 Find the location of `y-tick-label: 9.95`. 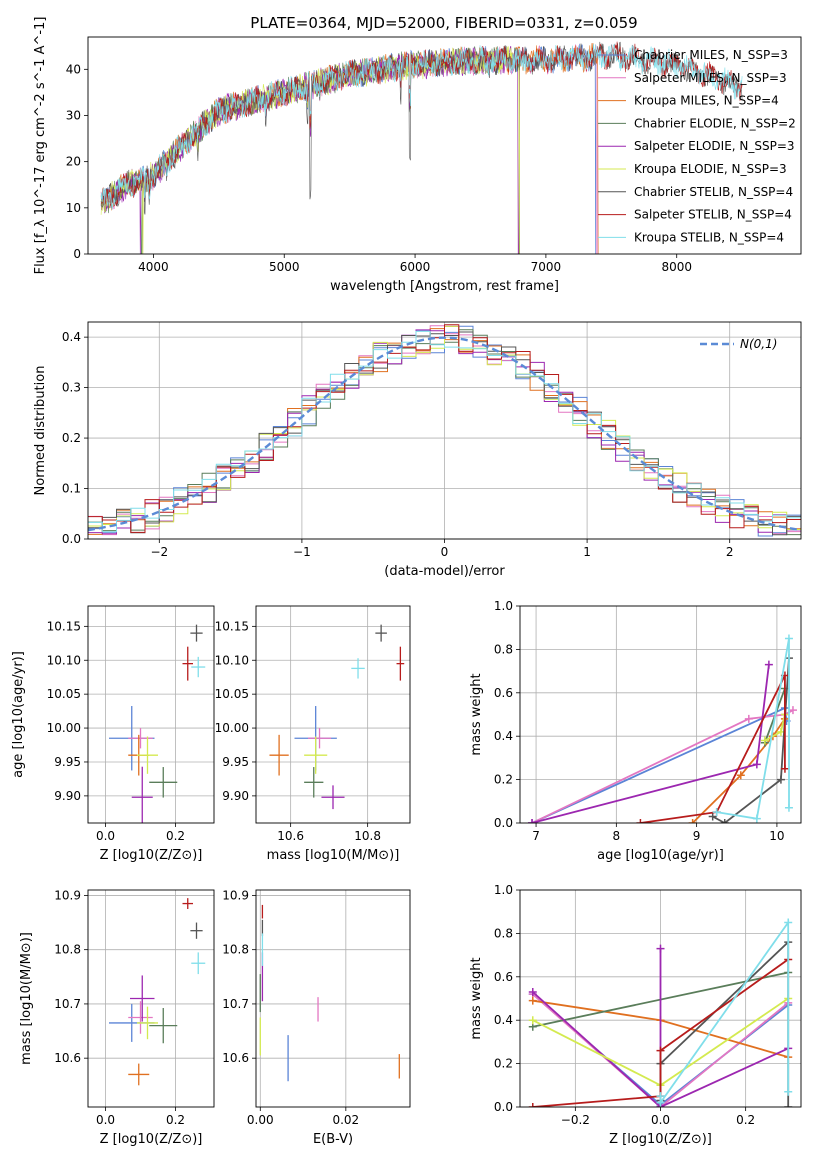

y-tick-label: 9.95 is located at coordinates (235, 762).